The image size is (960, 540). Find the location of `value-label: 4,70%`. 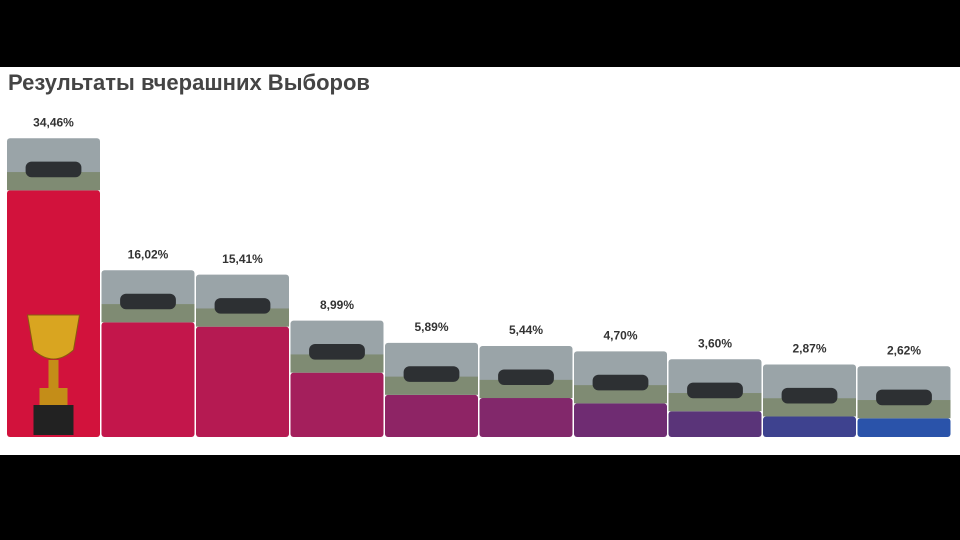

value-label: 4,70% is located at coordinates (620, 336).